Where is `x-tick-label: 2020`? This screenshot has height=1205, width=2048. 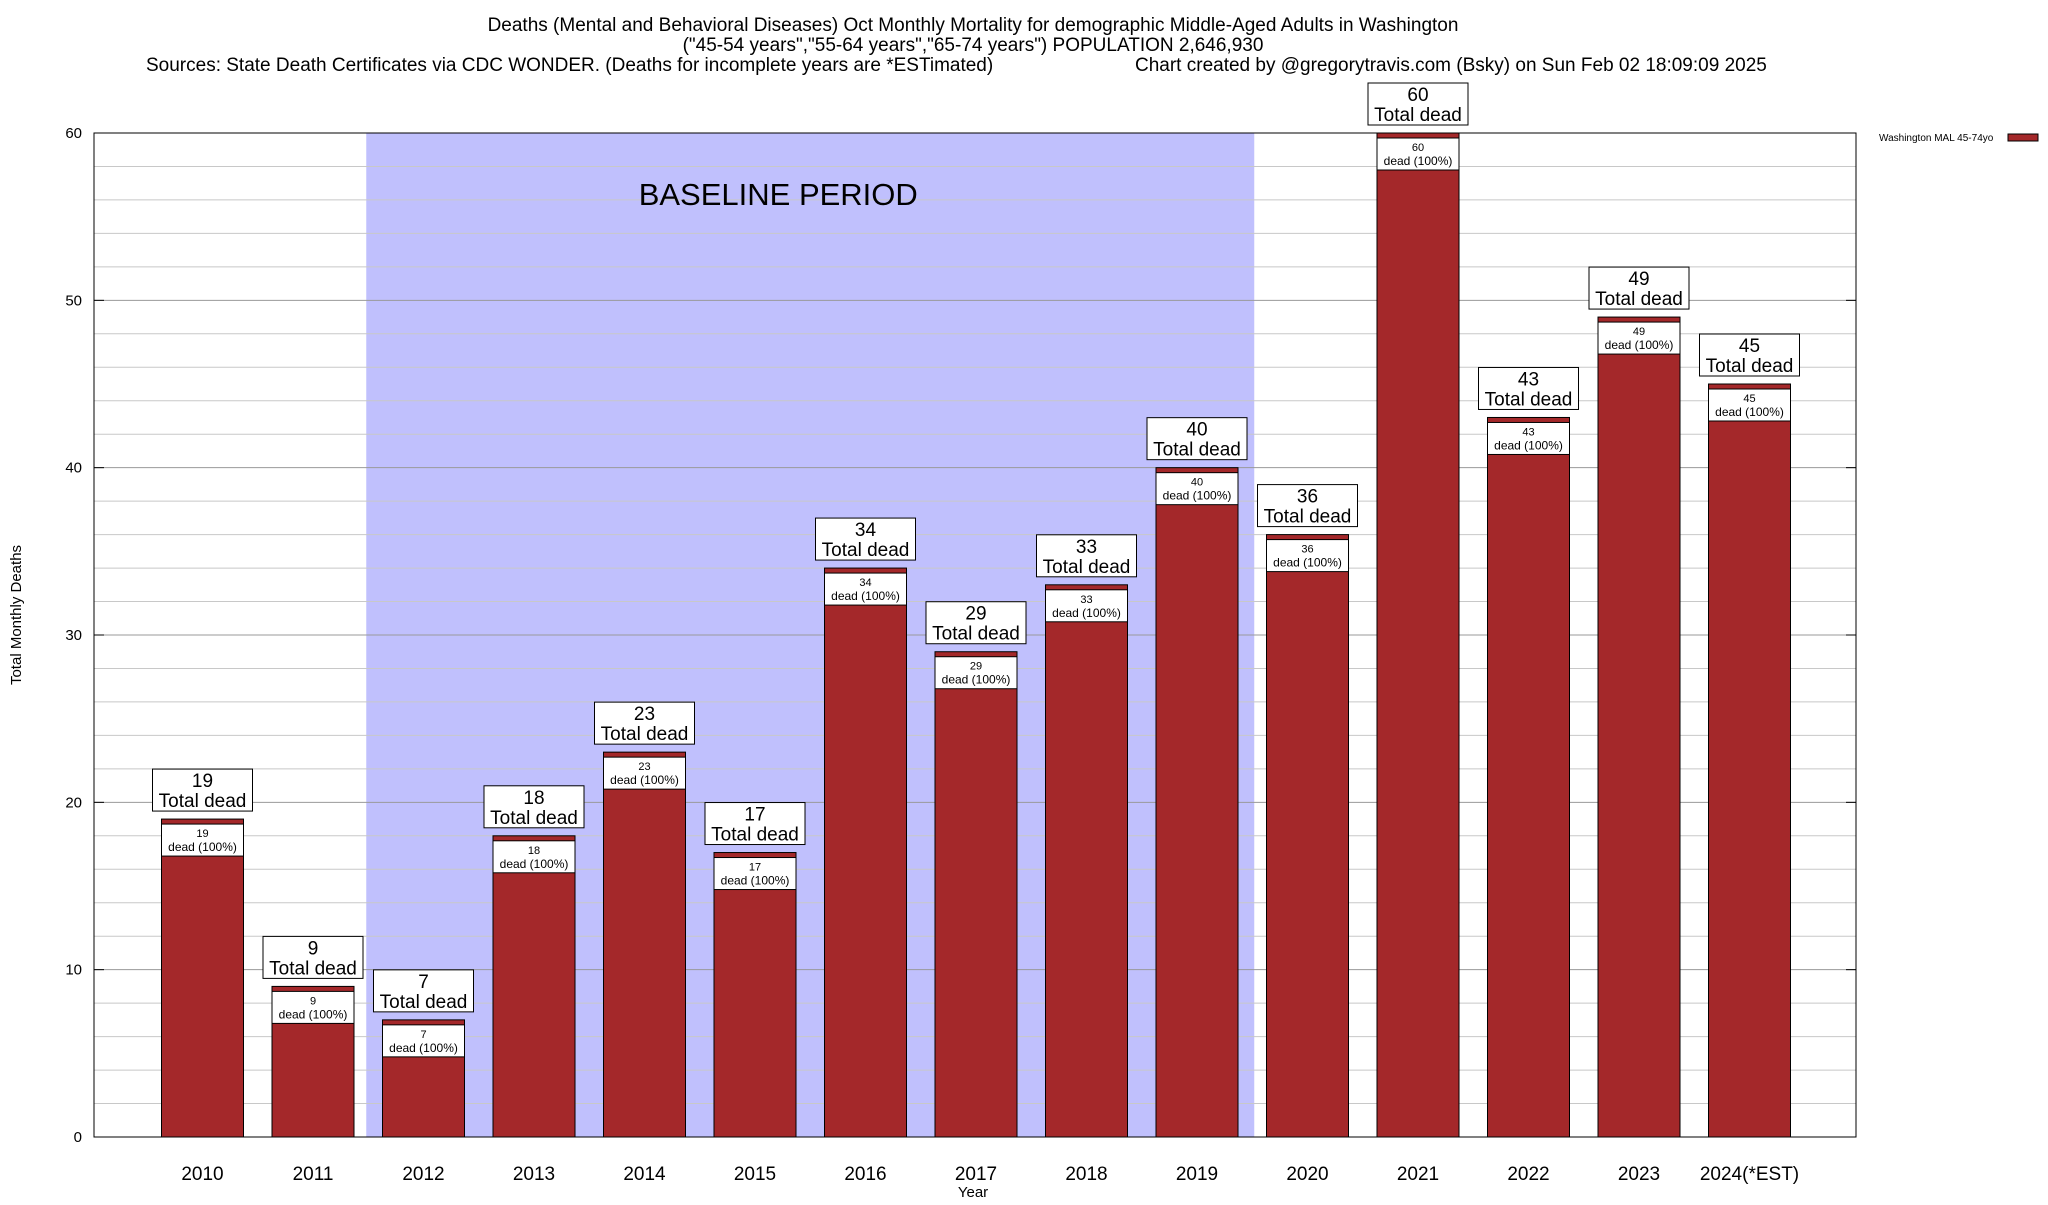
x-tick-label: 2020 is located at coordinates (1307, 1174).